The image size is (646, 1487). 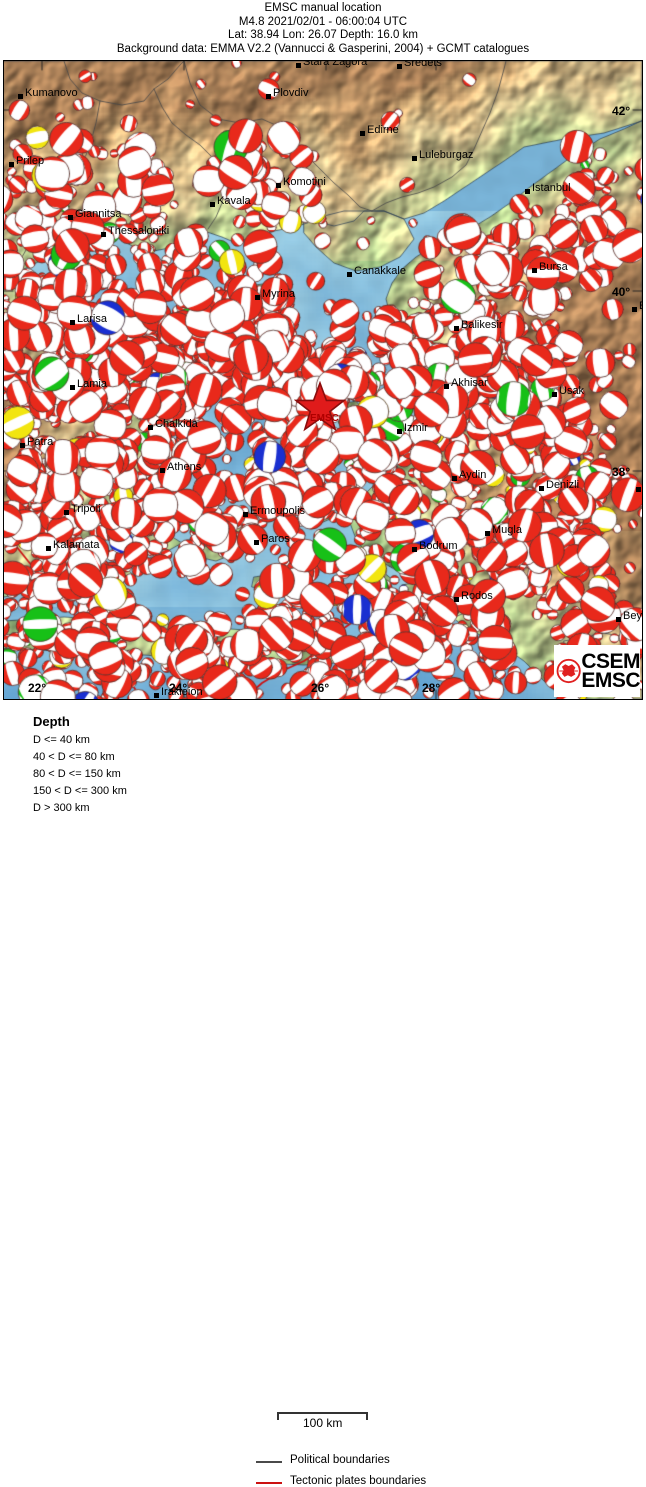 I want to click on city-label: Larisa, so click(x=92, y=319).